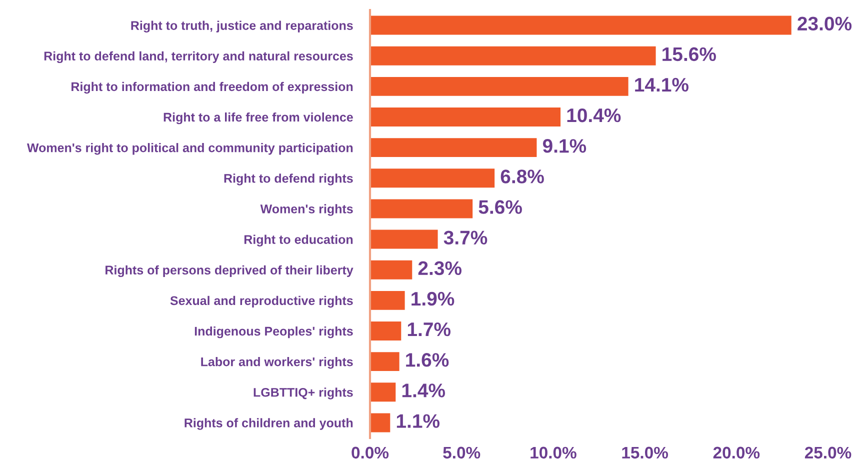  Describe the element at coordinates (825, 23) in the screenshot. I see `data-label: 23.0%` at that location.